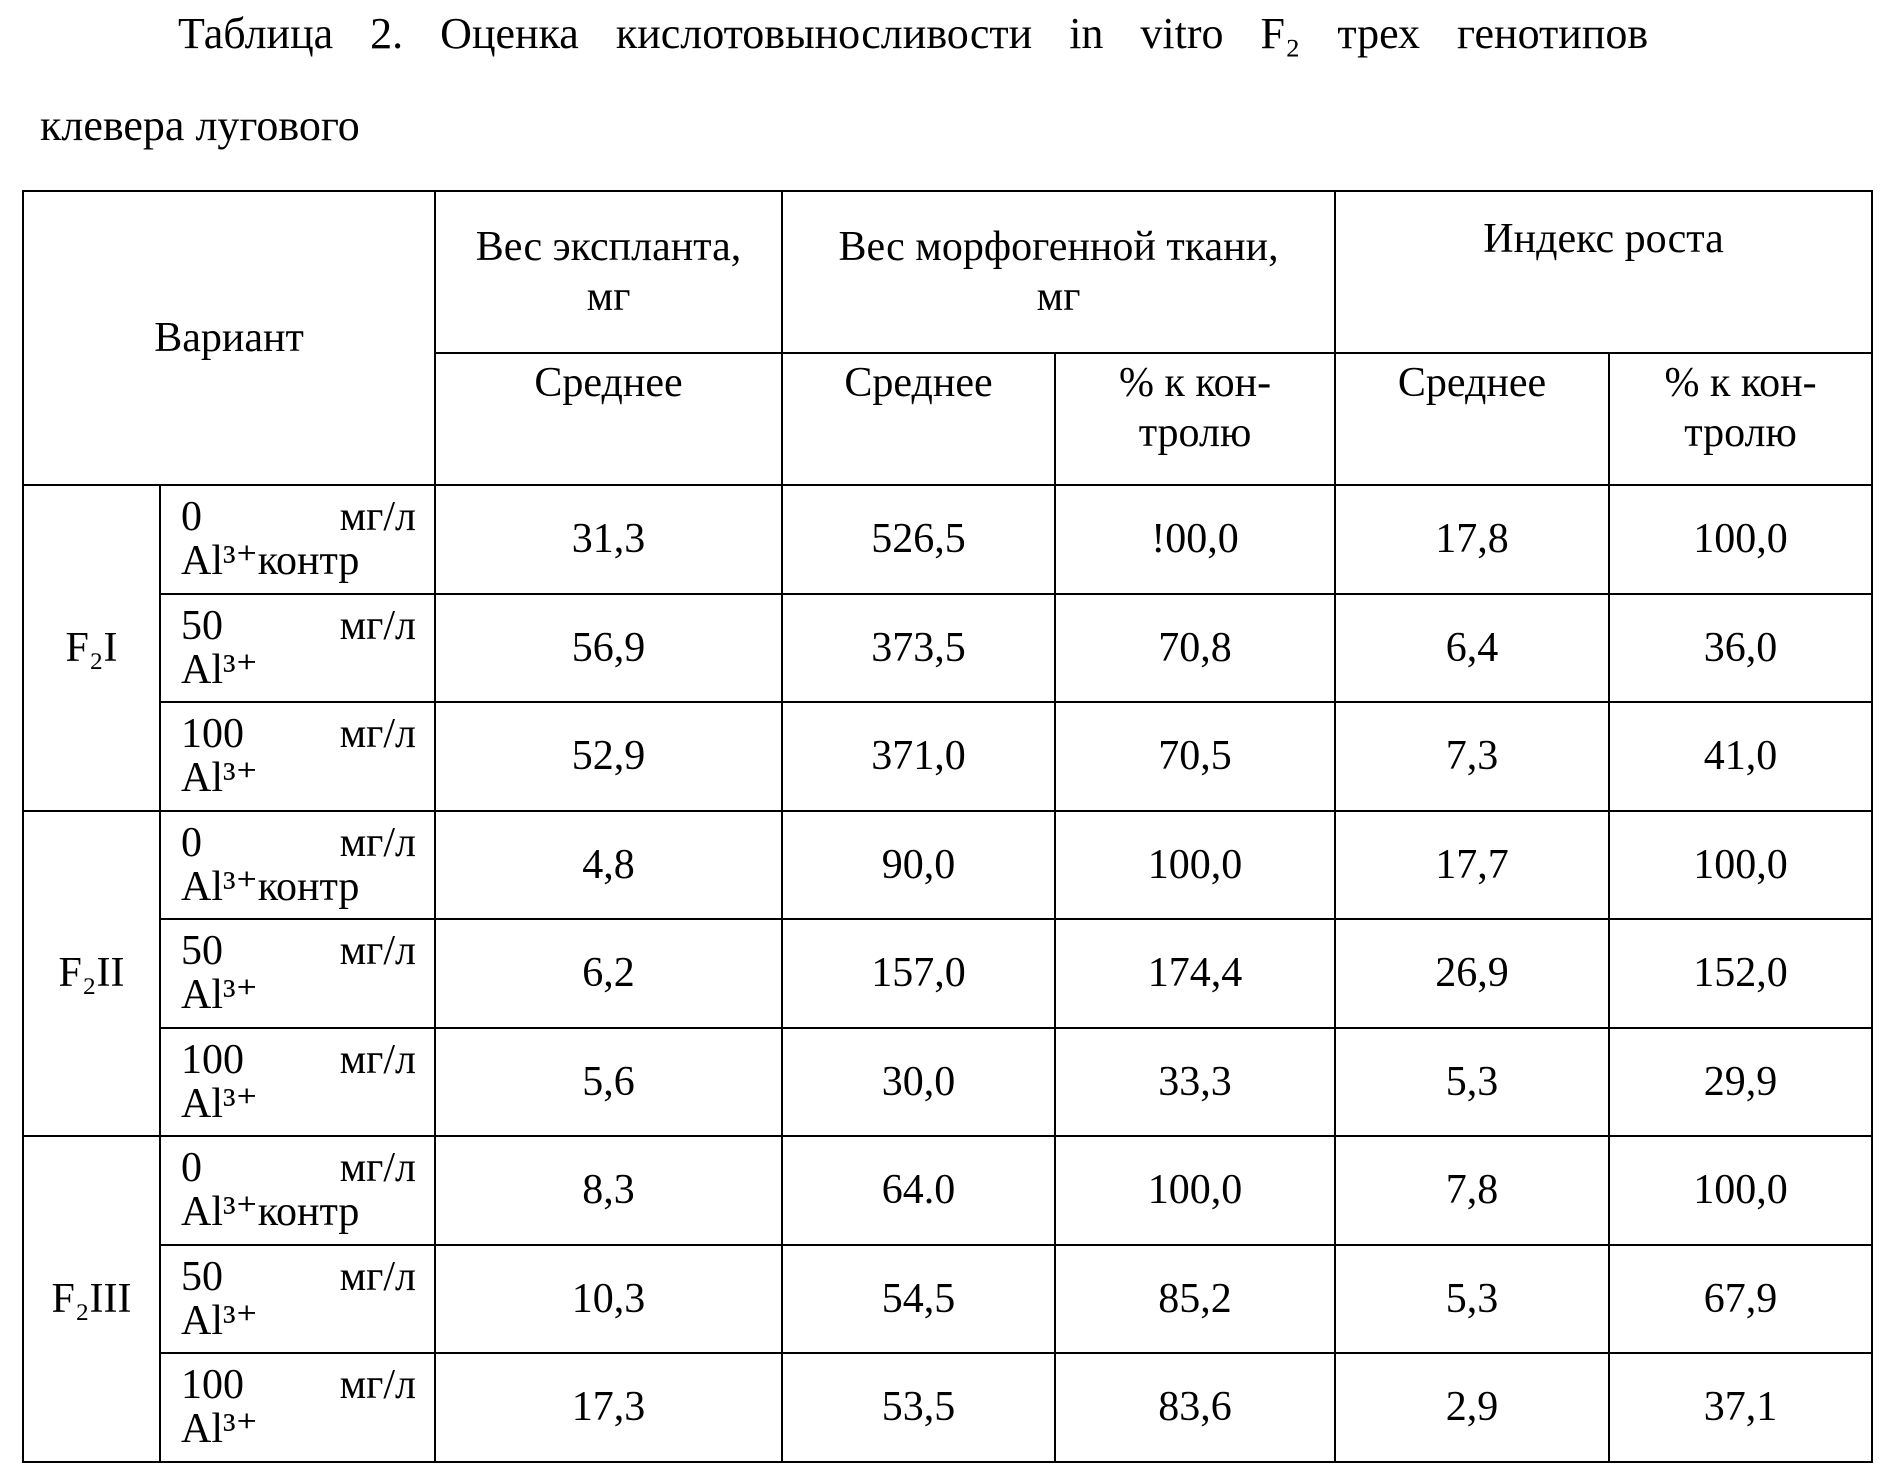  I want to click on data-row: 50 мг/л Al³⁺ 10,3 54,5 85,2 5,3 67,9, so click(948, 1298).